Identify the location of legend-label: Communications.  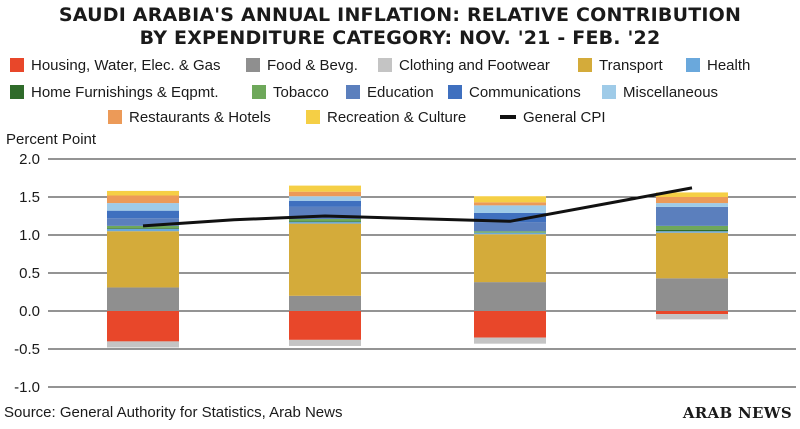
(525, 92).